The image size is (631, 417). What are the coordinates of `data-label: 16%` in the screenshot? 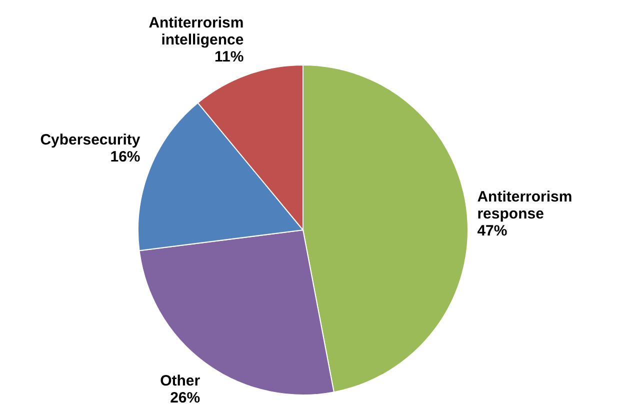 It's located at (125, 157).